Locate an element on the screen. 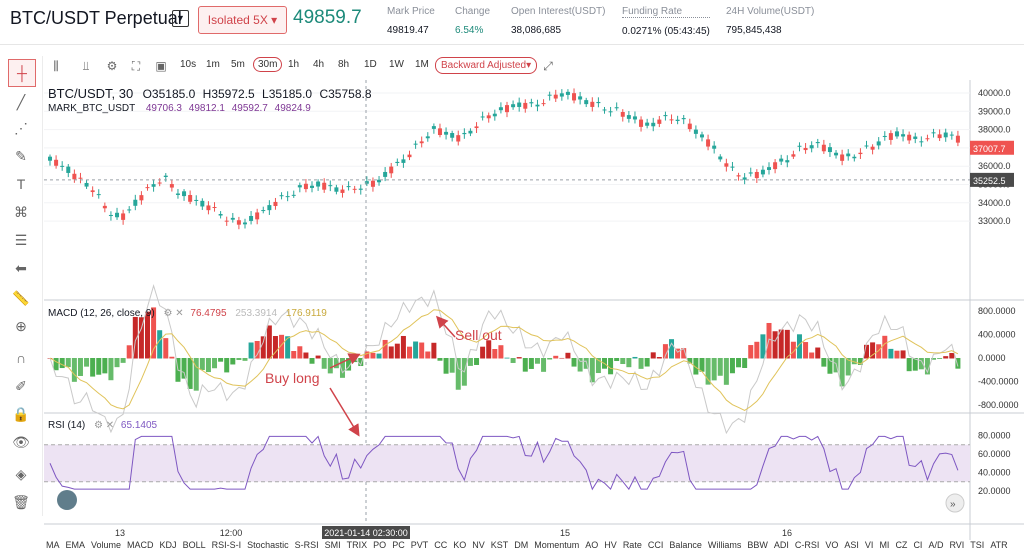  indicator-ko: KO is located at coordinates (460, 545).